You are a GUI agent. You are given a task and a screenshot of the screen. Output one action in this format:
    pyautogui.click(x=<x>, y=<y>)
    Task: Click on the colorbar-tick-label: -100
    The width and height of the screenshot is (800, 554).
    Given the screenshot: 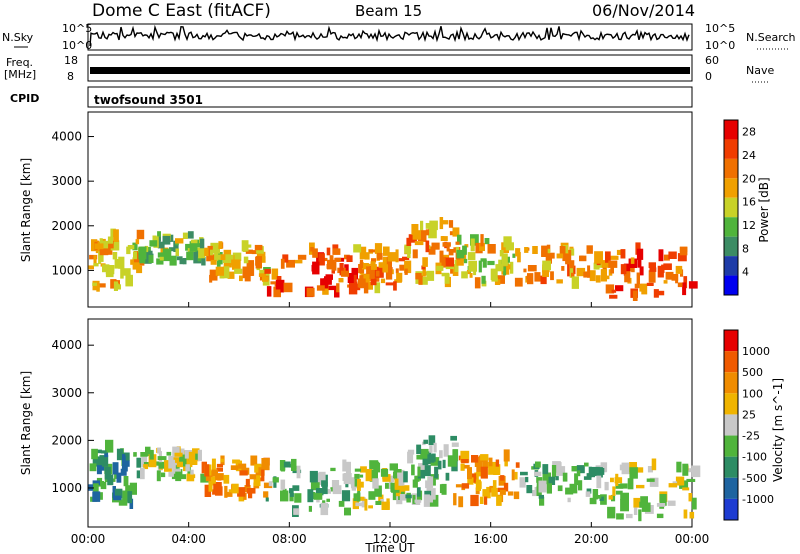 What is the action you would take?
    pyautogui.click(x=754, y=457)
    